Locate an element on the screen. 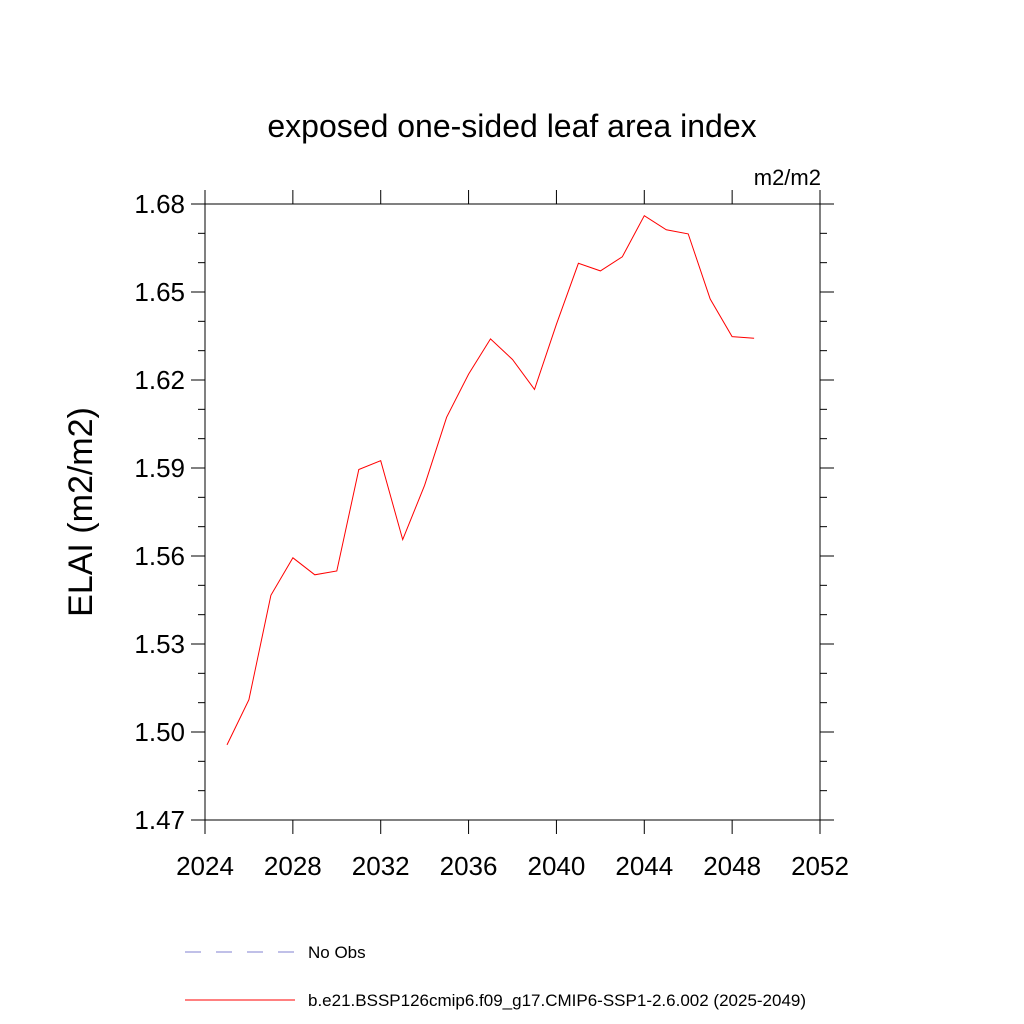 The image size is (1024, 1024). x-tick-label: 2044 is located at coordinates (644, 866).